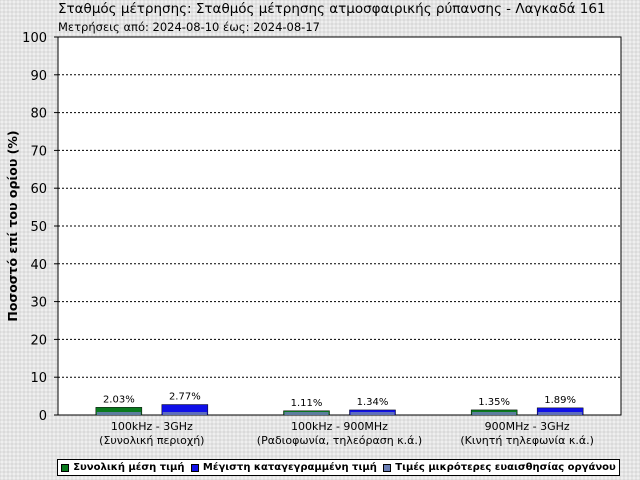 This screenshot has width=640, height=480. I want to click on legend-swatch-sensitivity, so click(387, 467).